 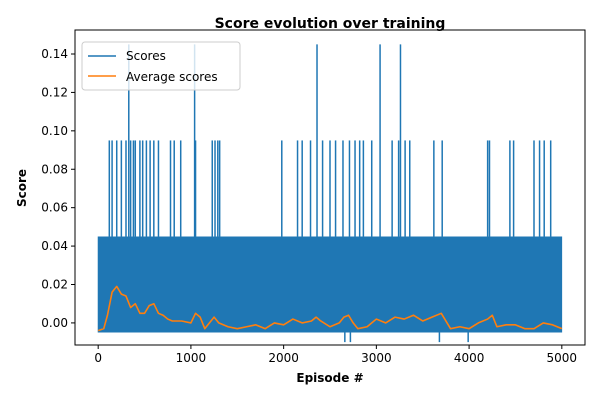 I want to click on y-tick-label-0.06: 0.06, so click(x=54, y=208).